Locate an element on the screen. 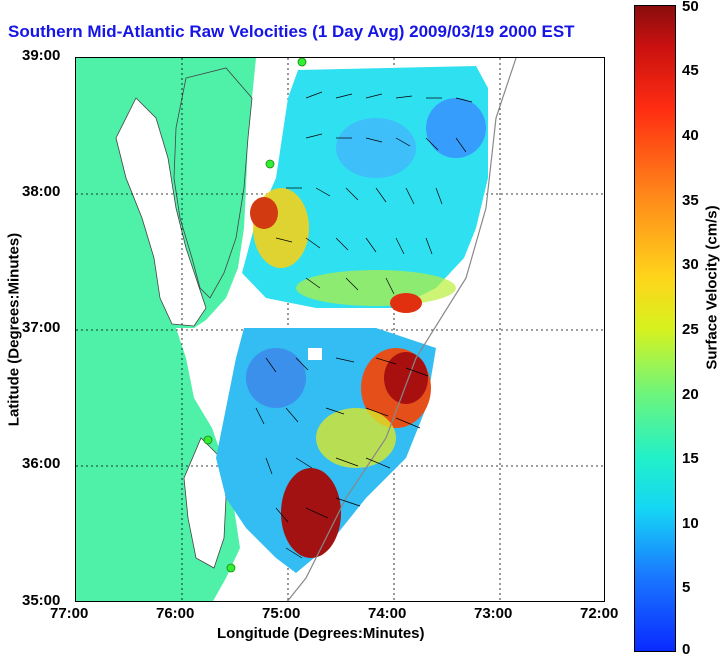 This screenshot has width=724, height=659. colorbar-tick: 40 is located at coordinates (690, 135).